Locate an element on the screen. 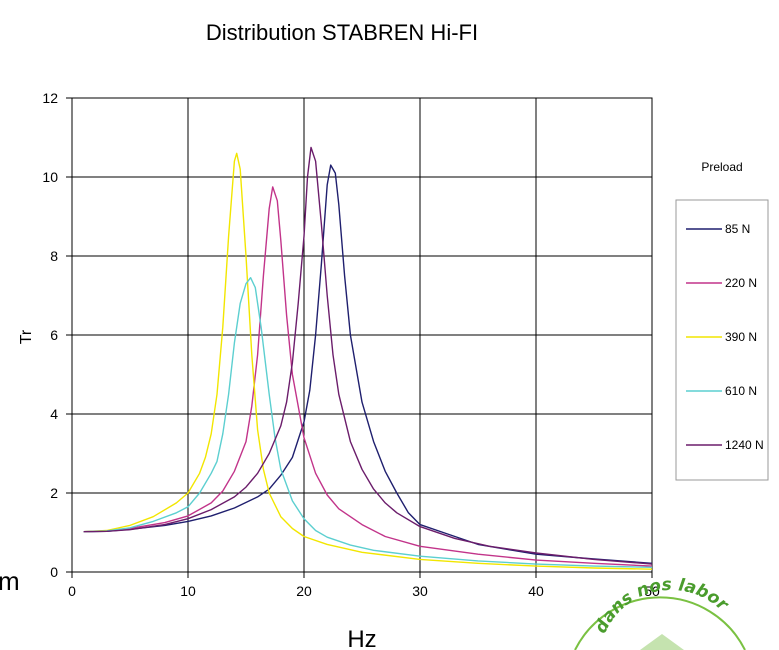 The image size is (779, 650). legend-item: 220 N is located at coordinates (721, 283).